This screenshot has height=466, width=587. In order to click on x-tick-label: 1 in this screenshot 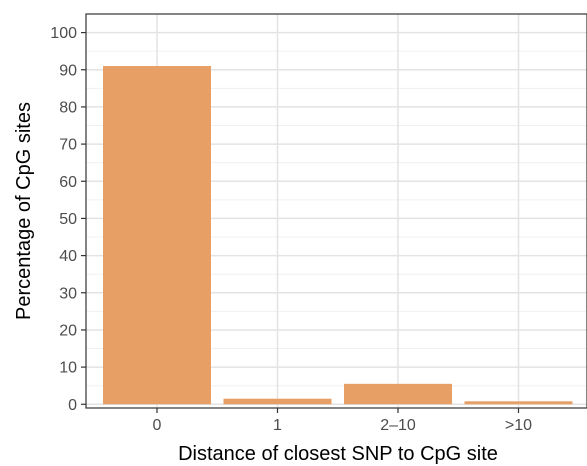, I will do `click(277, 425)`.